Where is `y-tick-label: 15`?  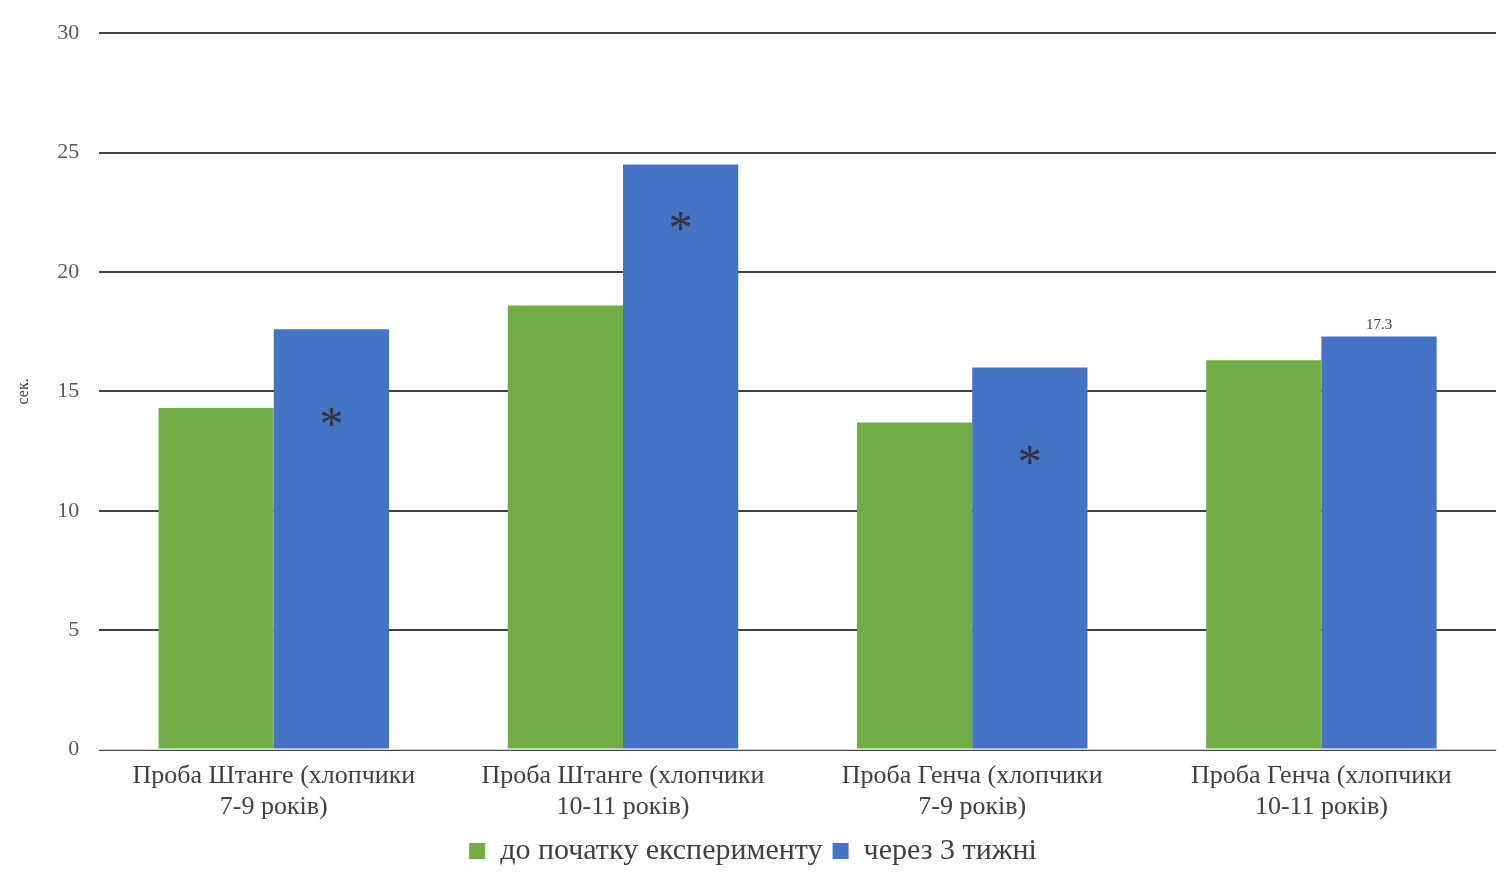 y-tick-label: 15 is located at coordinates (68, 390).